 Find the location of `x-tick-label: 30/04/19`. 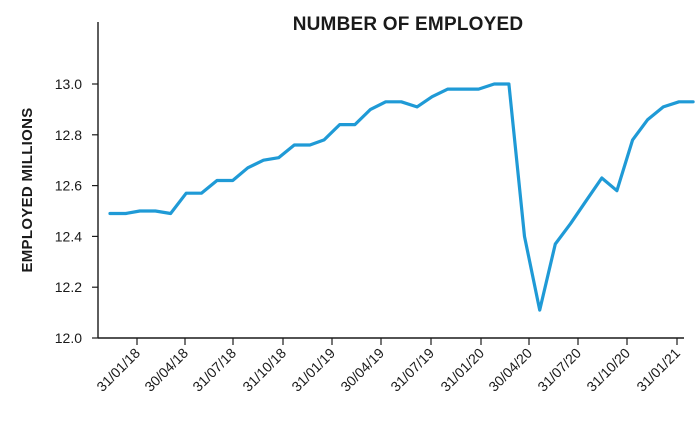

x-tick-label: 30/04/19 is located at coordinates (362, 370).